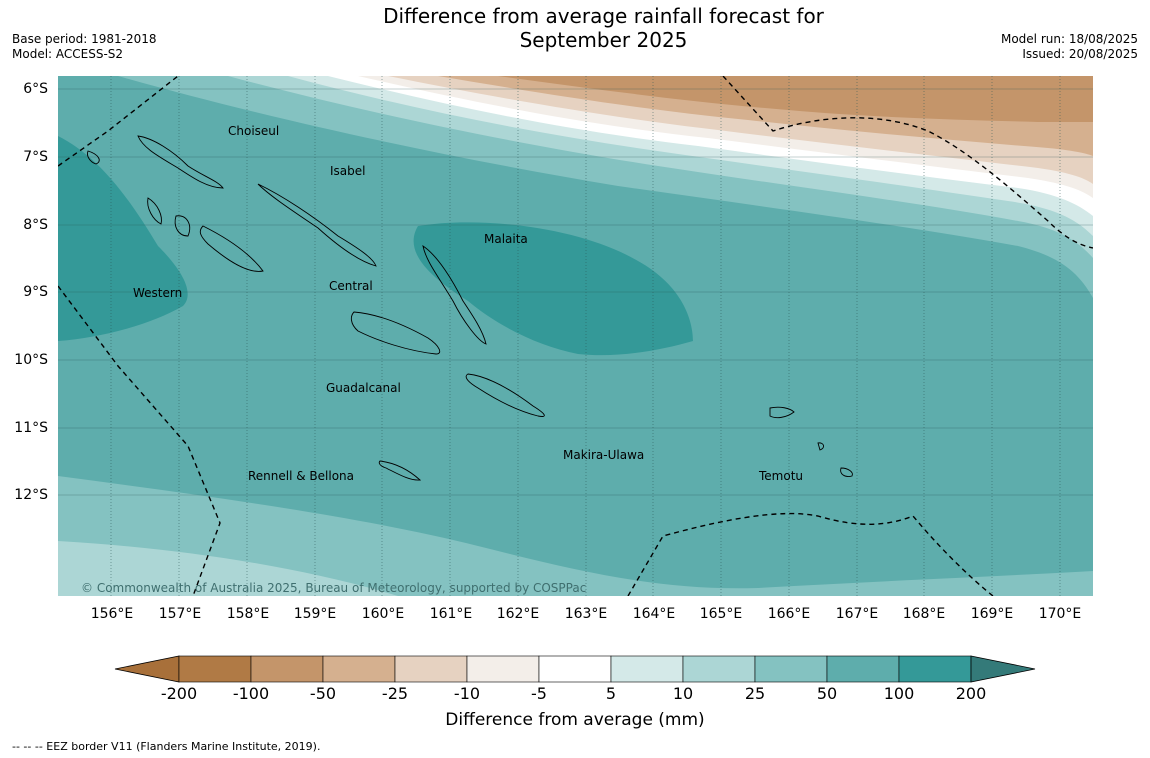 Image resolution: width=1150 pixels, height=758 pixels. What do you see at coordinates (451, 614) in the screenshot?
I see `lon-label-161e: 161°E` at bounding box center [451, 614].